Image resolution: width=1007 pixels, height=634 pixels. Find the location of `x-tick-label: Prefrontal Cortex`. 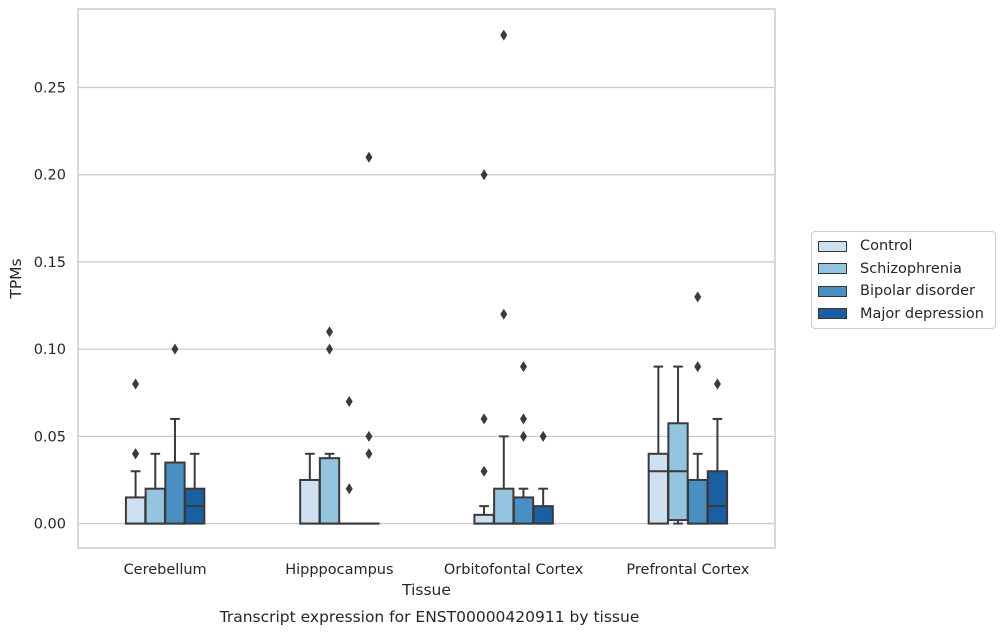

x-tick-label: Prefrontal Cortex is located at coordinates (687, 570).